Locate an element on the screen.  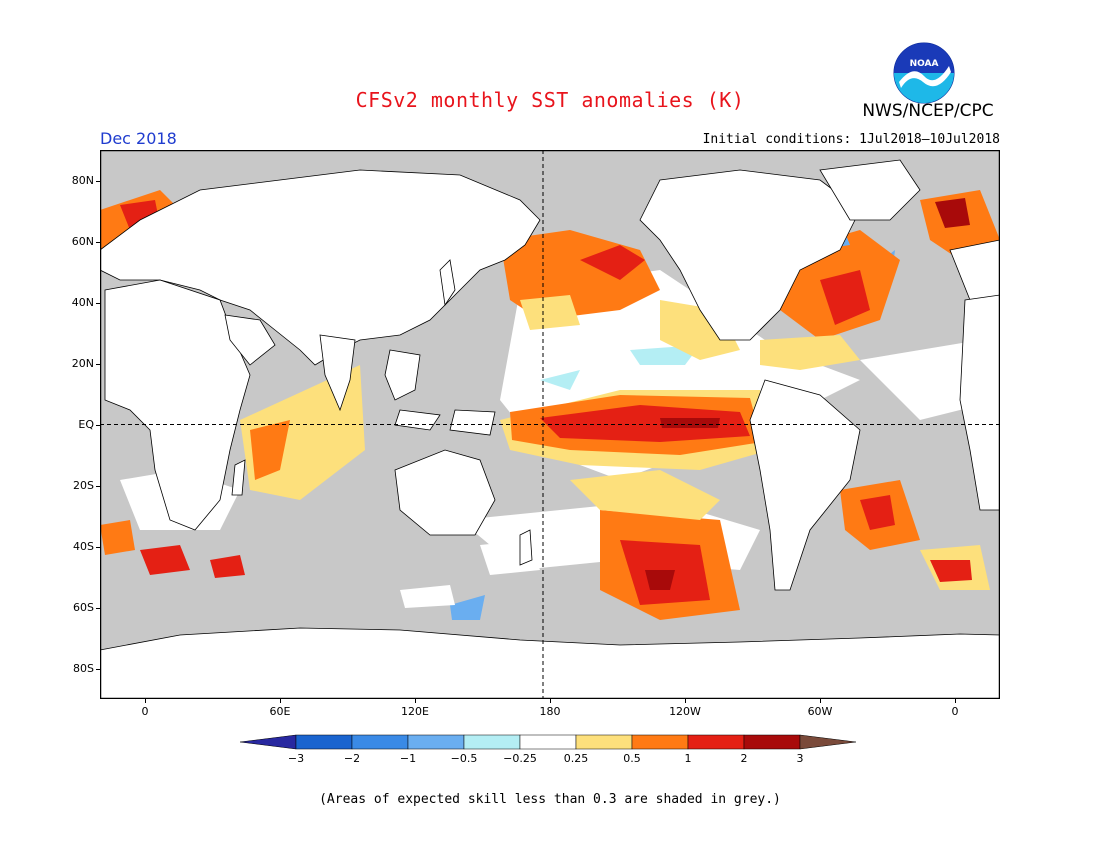
noaa-logo-text: NOAA is located at coordinates (924, 64).